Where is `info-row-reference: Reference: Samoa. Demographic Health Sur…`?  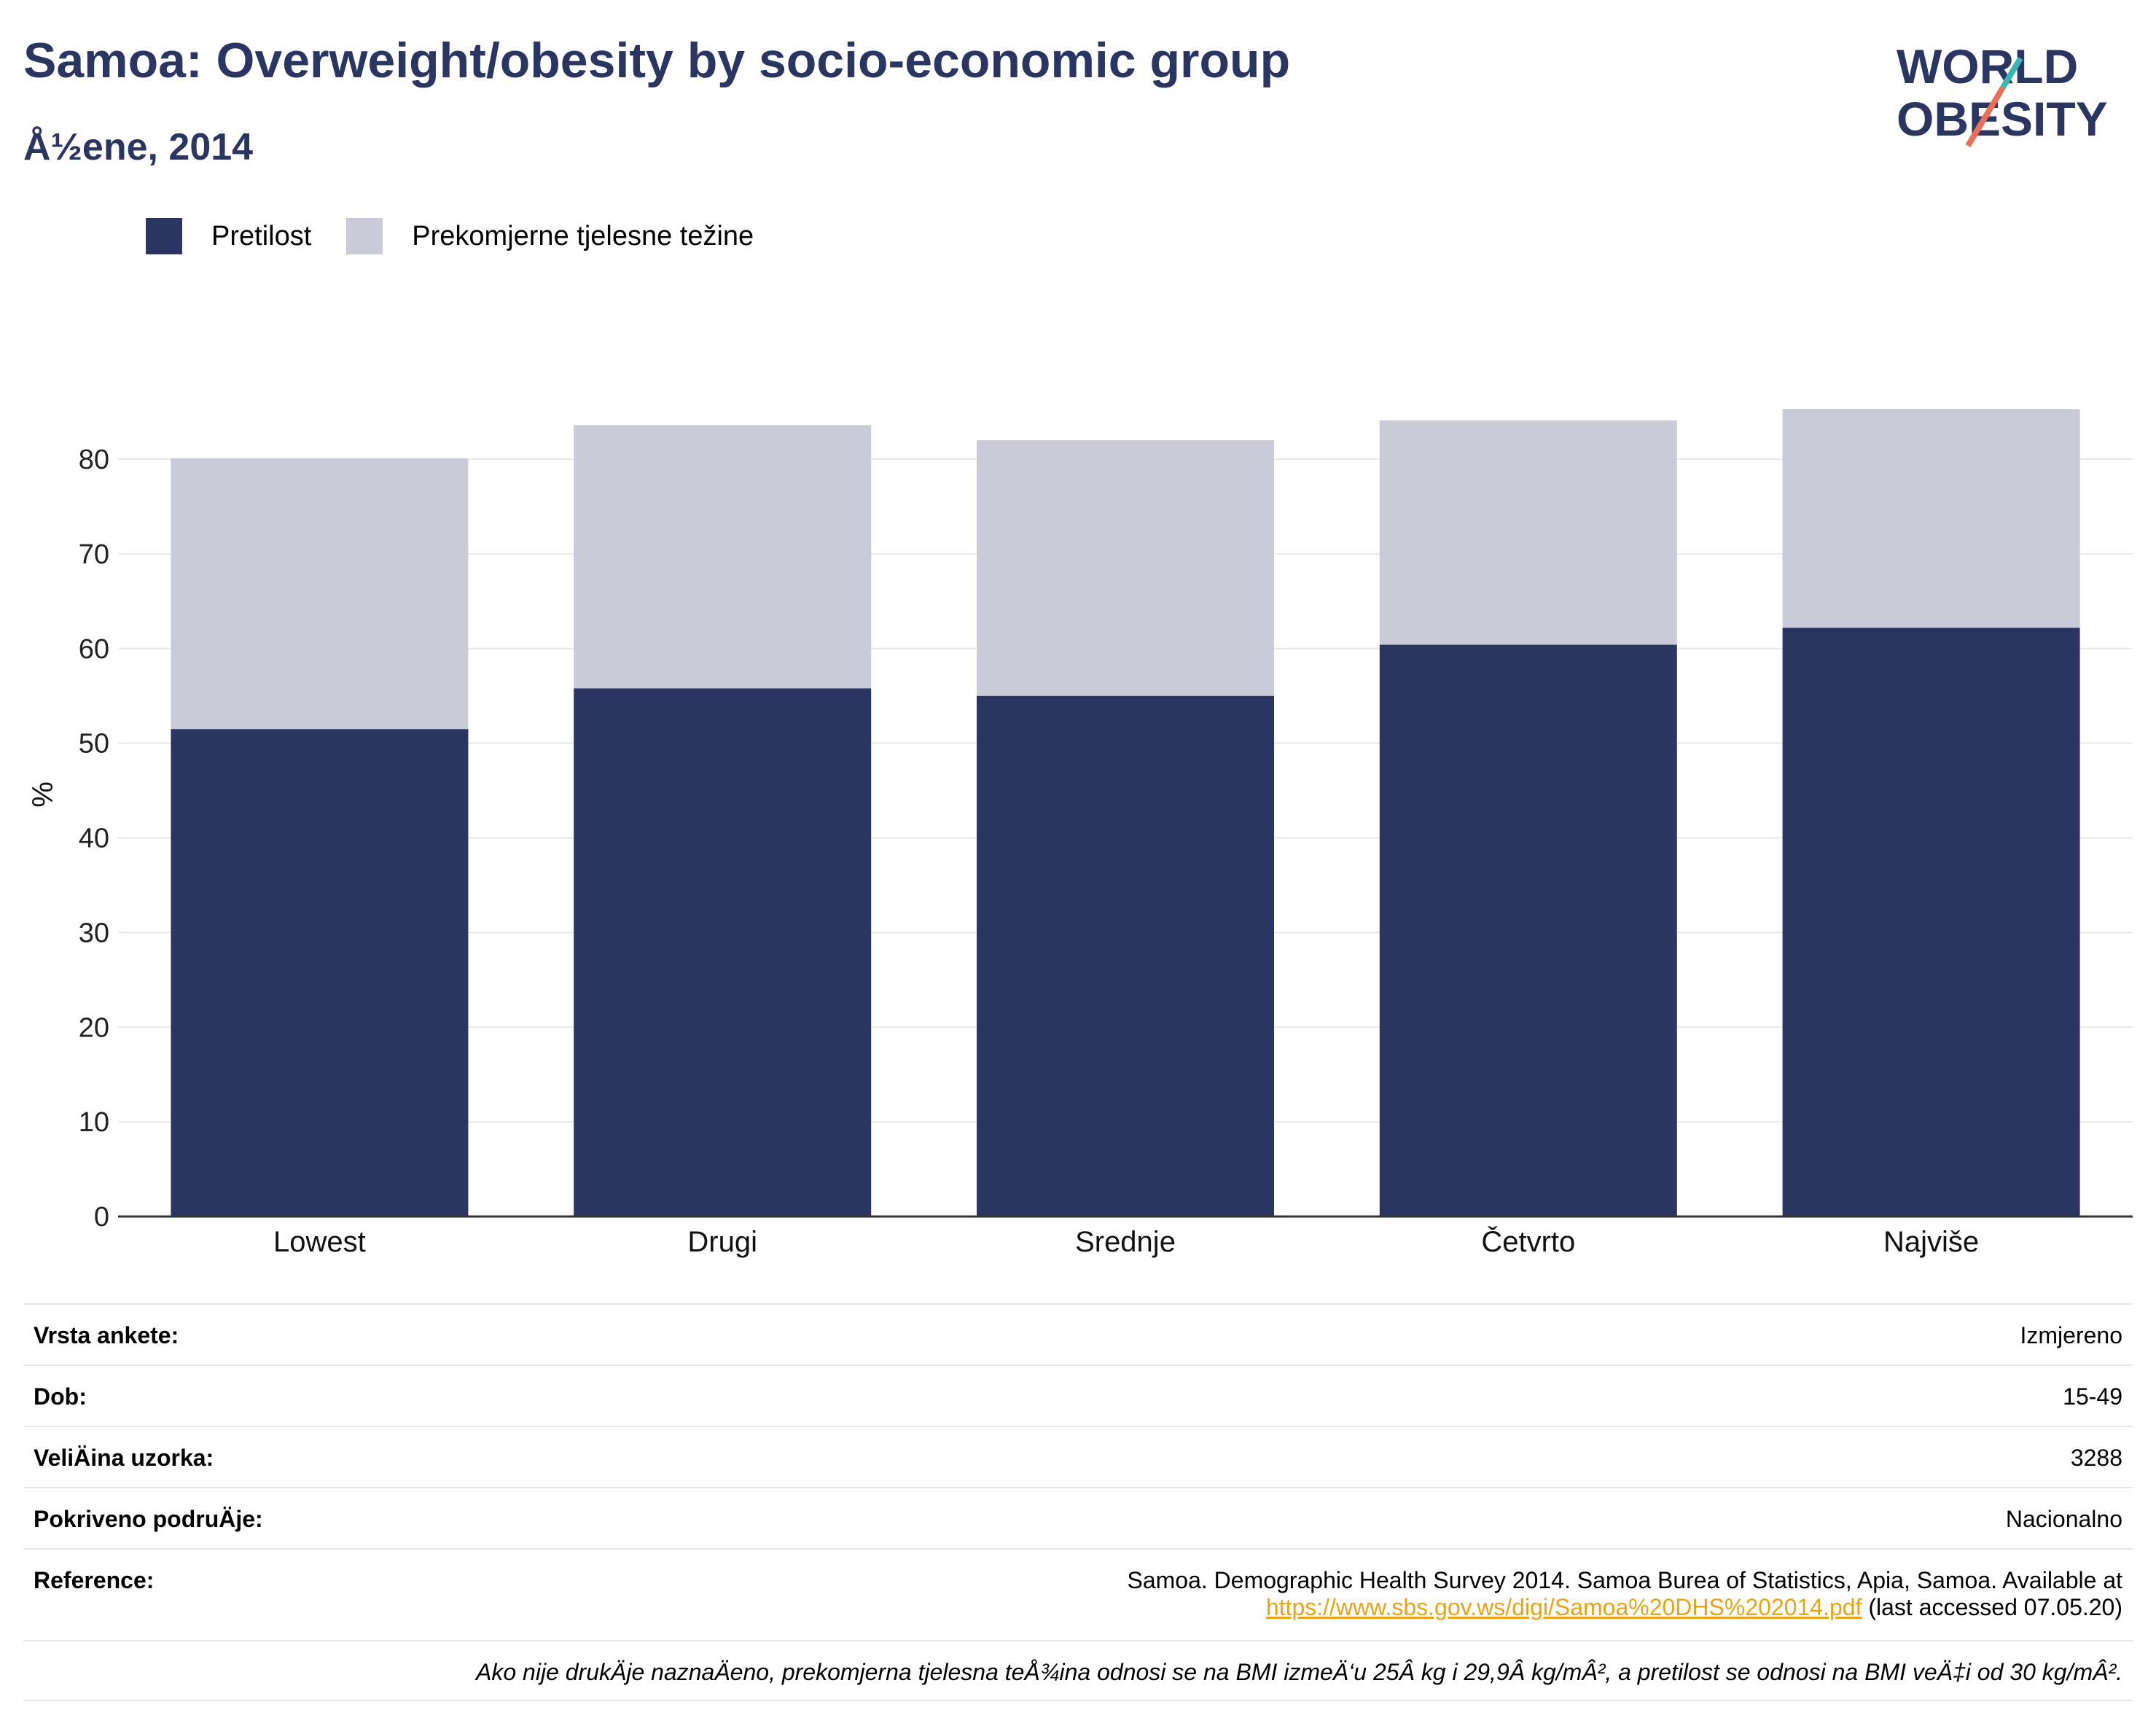 info-row-reference: Reference: Samoa. Demographic Health Sur… is located at coordinates (1078, 1594).